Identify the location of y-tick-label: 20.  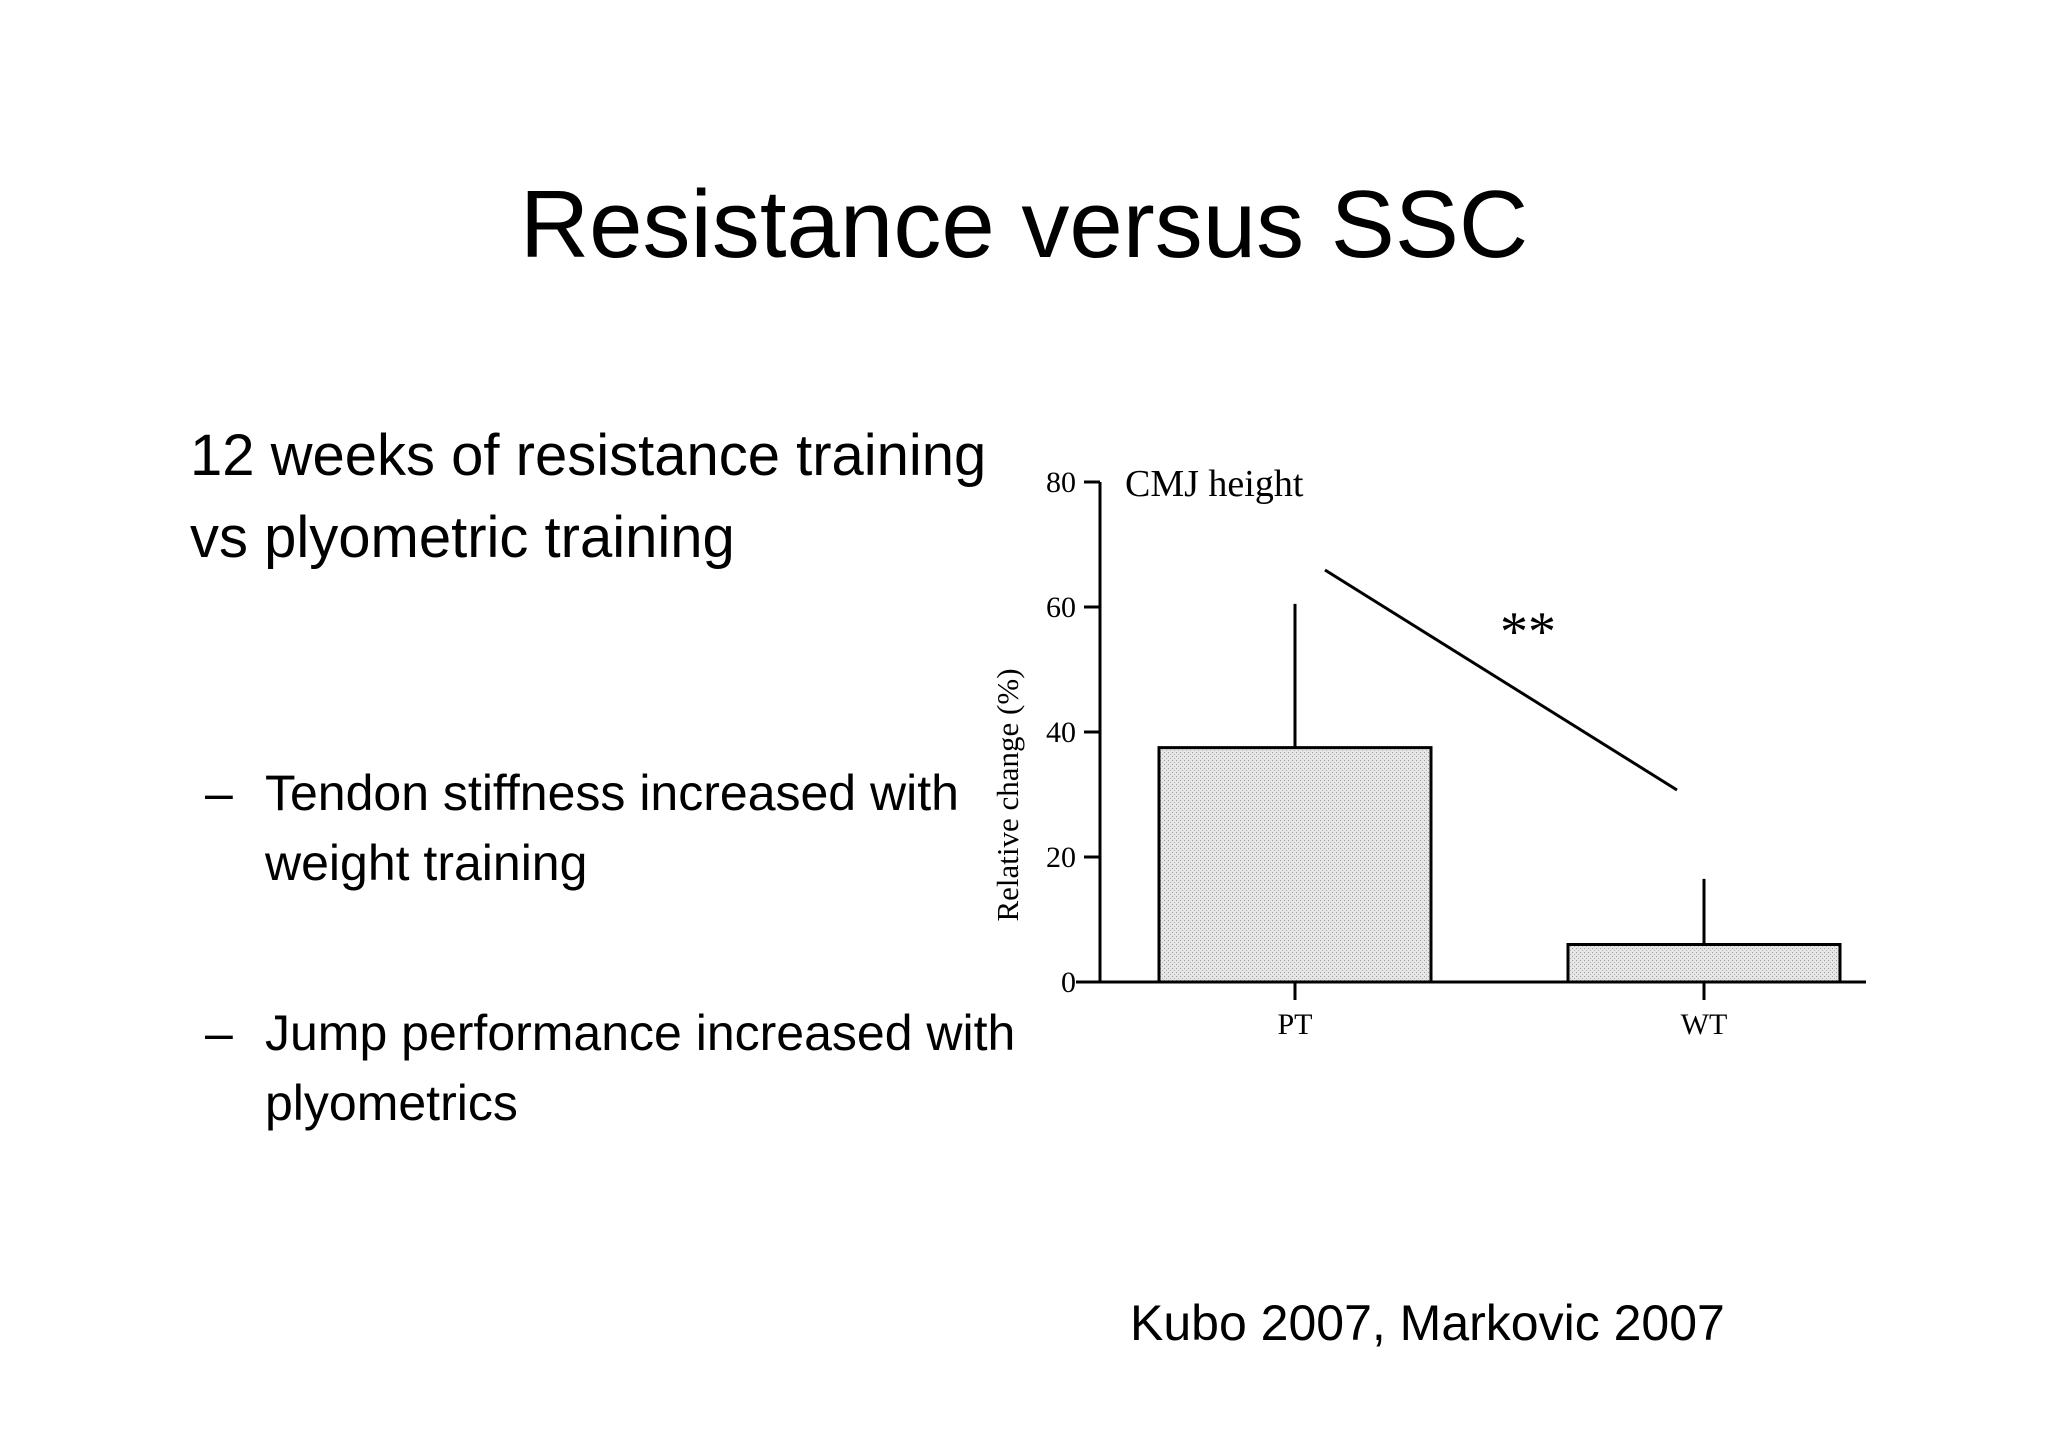
(1061, 857).